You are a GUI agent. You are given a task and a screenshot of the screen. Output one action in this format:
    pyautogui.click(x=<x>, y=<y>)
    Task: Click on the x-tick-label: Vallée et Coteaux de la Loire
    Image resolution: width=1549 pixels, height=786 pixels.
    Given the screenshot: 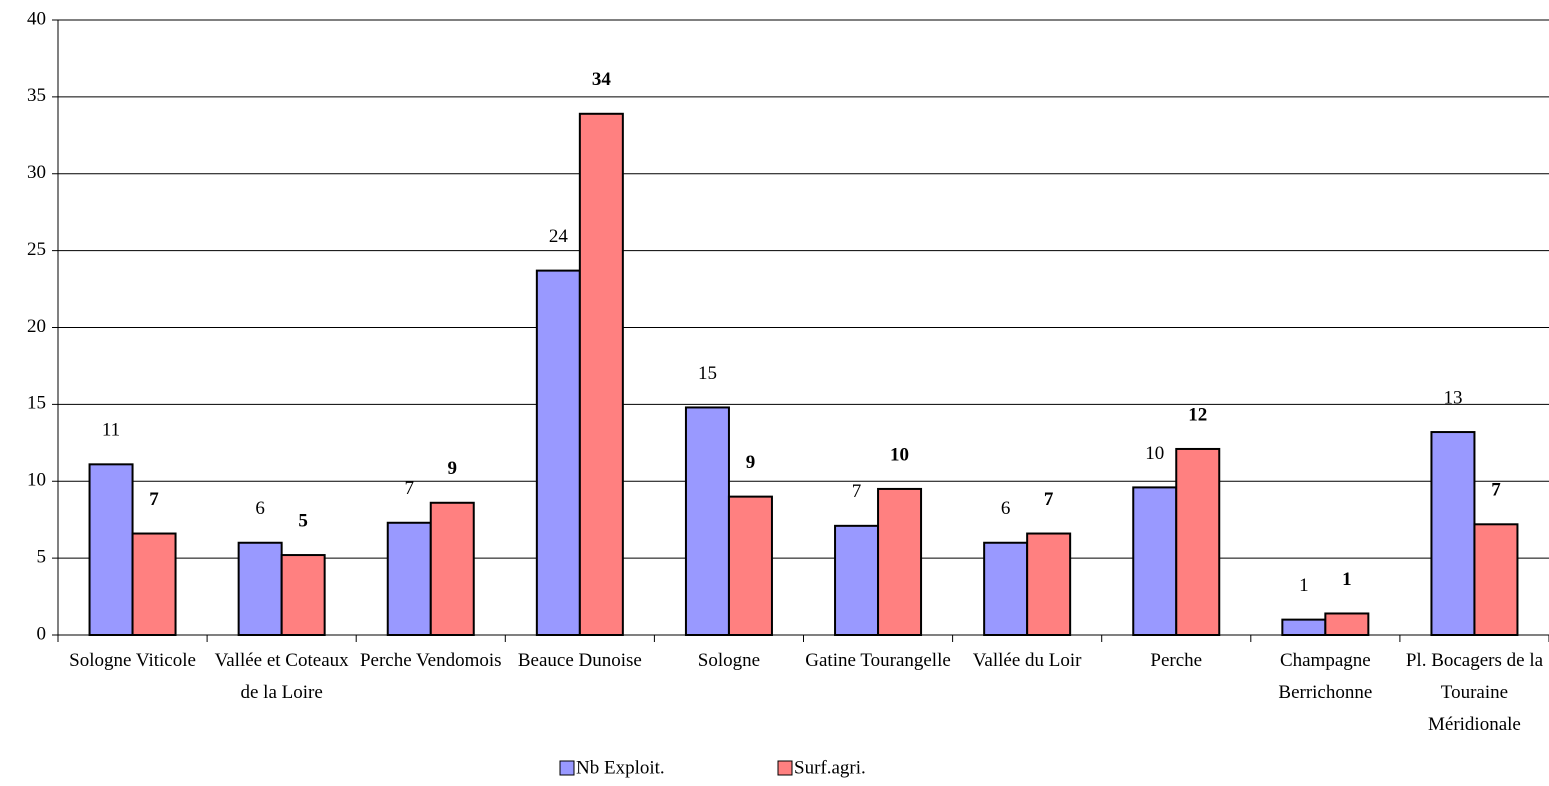 What is the action you would take?
    pyautogui.click(x=281, y=676)
    